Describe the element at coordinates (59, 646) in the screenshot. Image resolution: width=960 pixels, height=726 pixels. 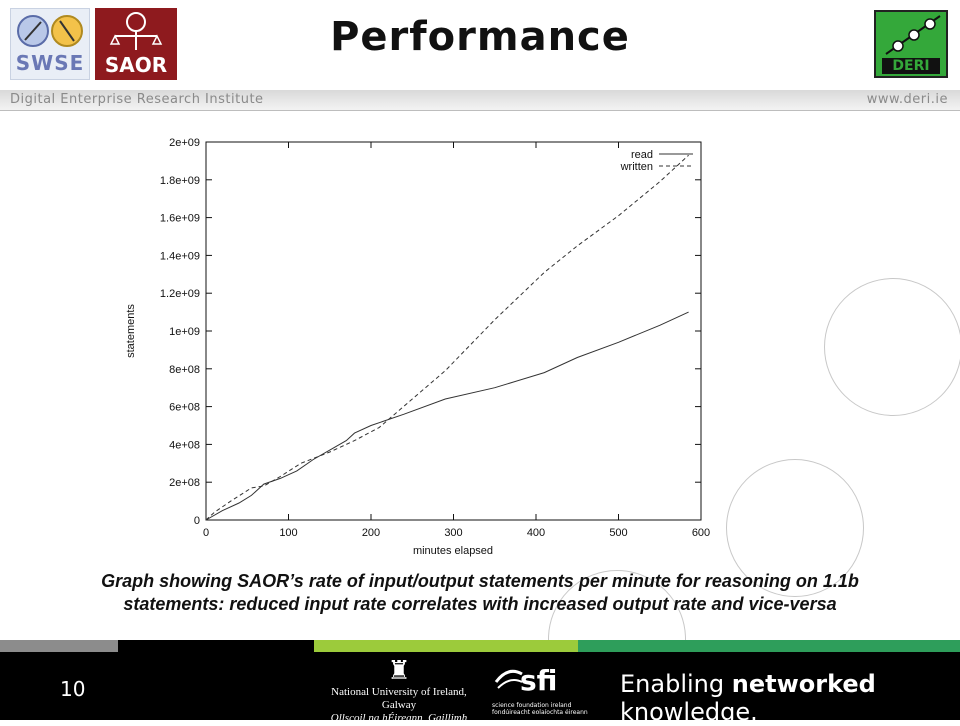
I see `stripe-gray` at that location.